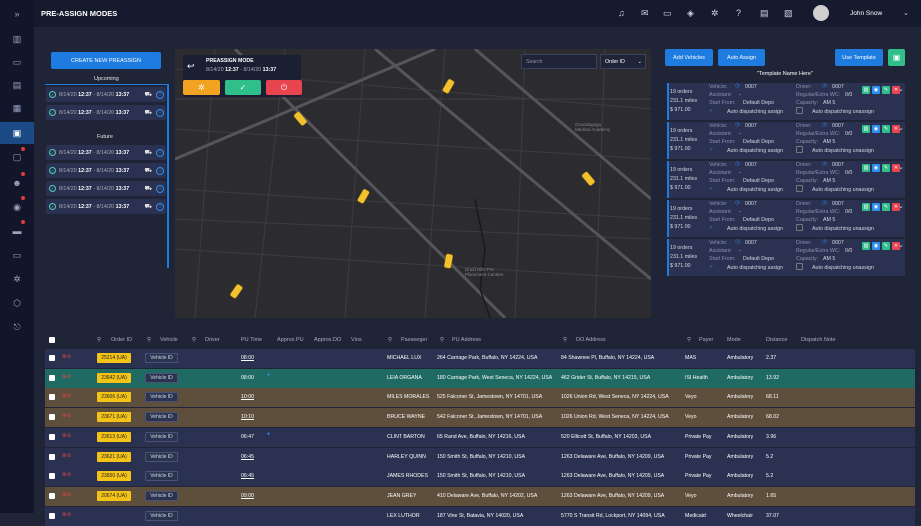  What do you see at coordinates (114, 495) in the screenshot?
I see `order-id-badge: 20674 (UA)` at bounding box center [114, 495].